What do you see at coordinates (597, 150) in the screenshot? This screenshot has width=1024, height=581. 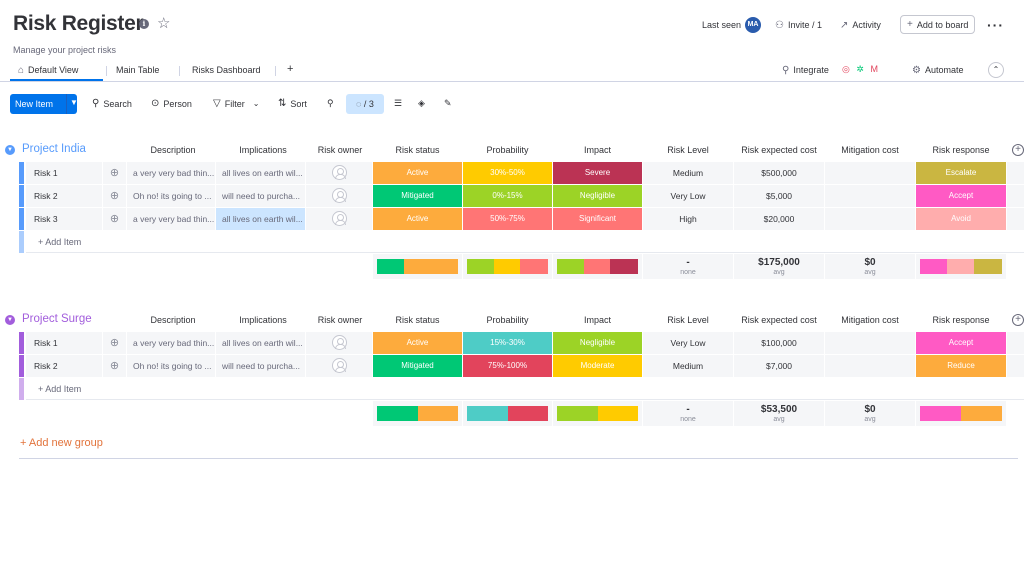 I see `column-header-impact: Impact` at bounding box center [597, 150].